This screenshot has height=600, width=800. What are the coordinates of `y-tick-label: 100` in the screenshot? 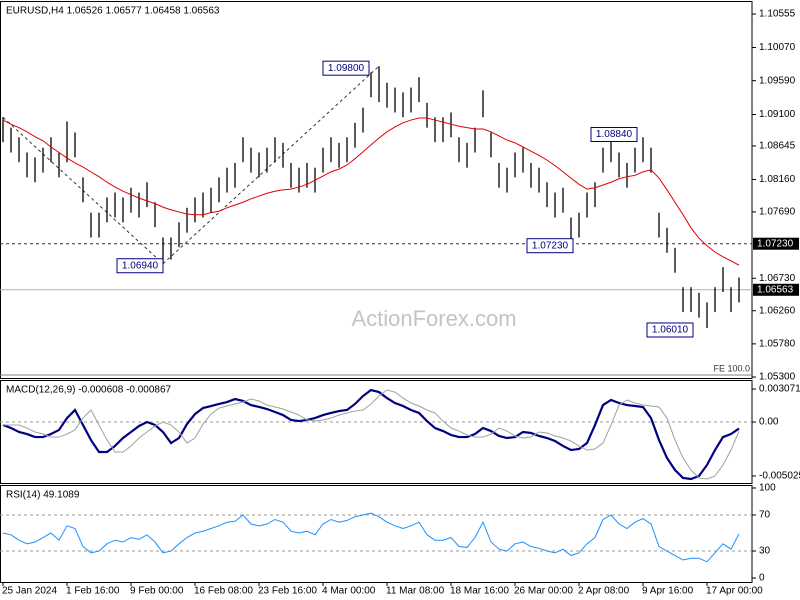 It's located at (767, 488).